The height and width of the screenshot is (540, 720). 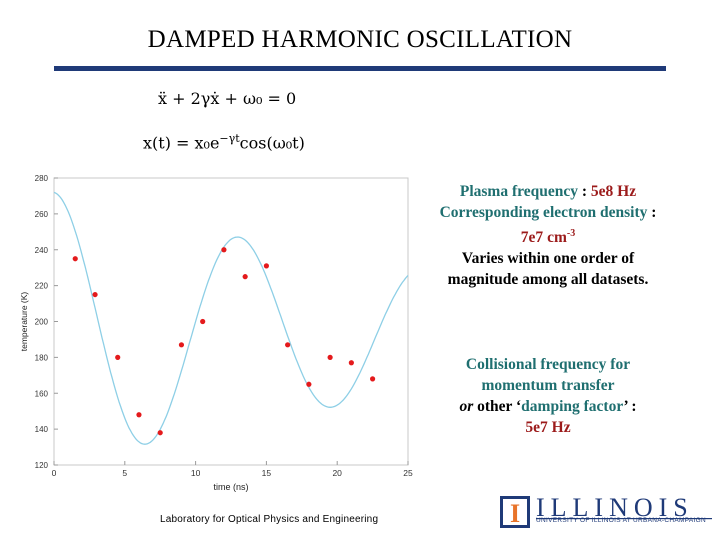 What do you see at coordinates (42, 214) in the screenshot?
I see `y-tick-label: 260` at bounding box center [42, 214].